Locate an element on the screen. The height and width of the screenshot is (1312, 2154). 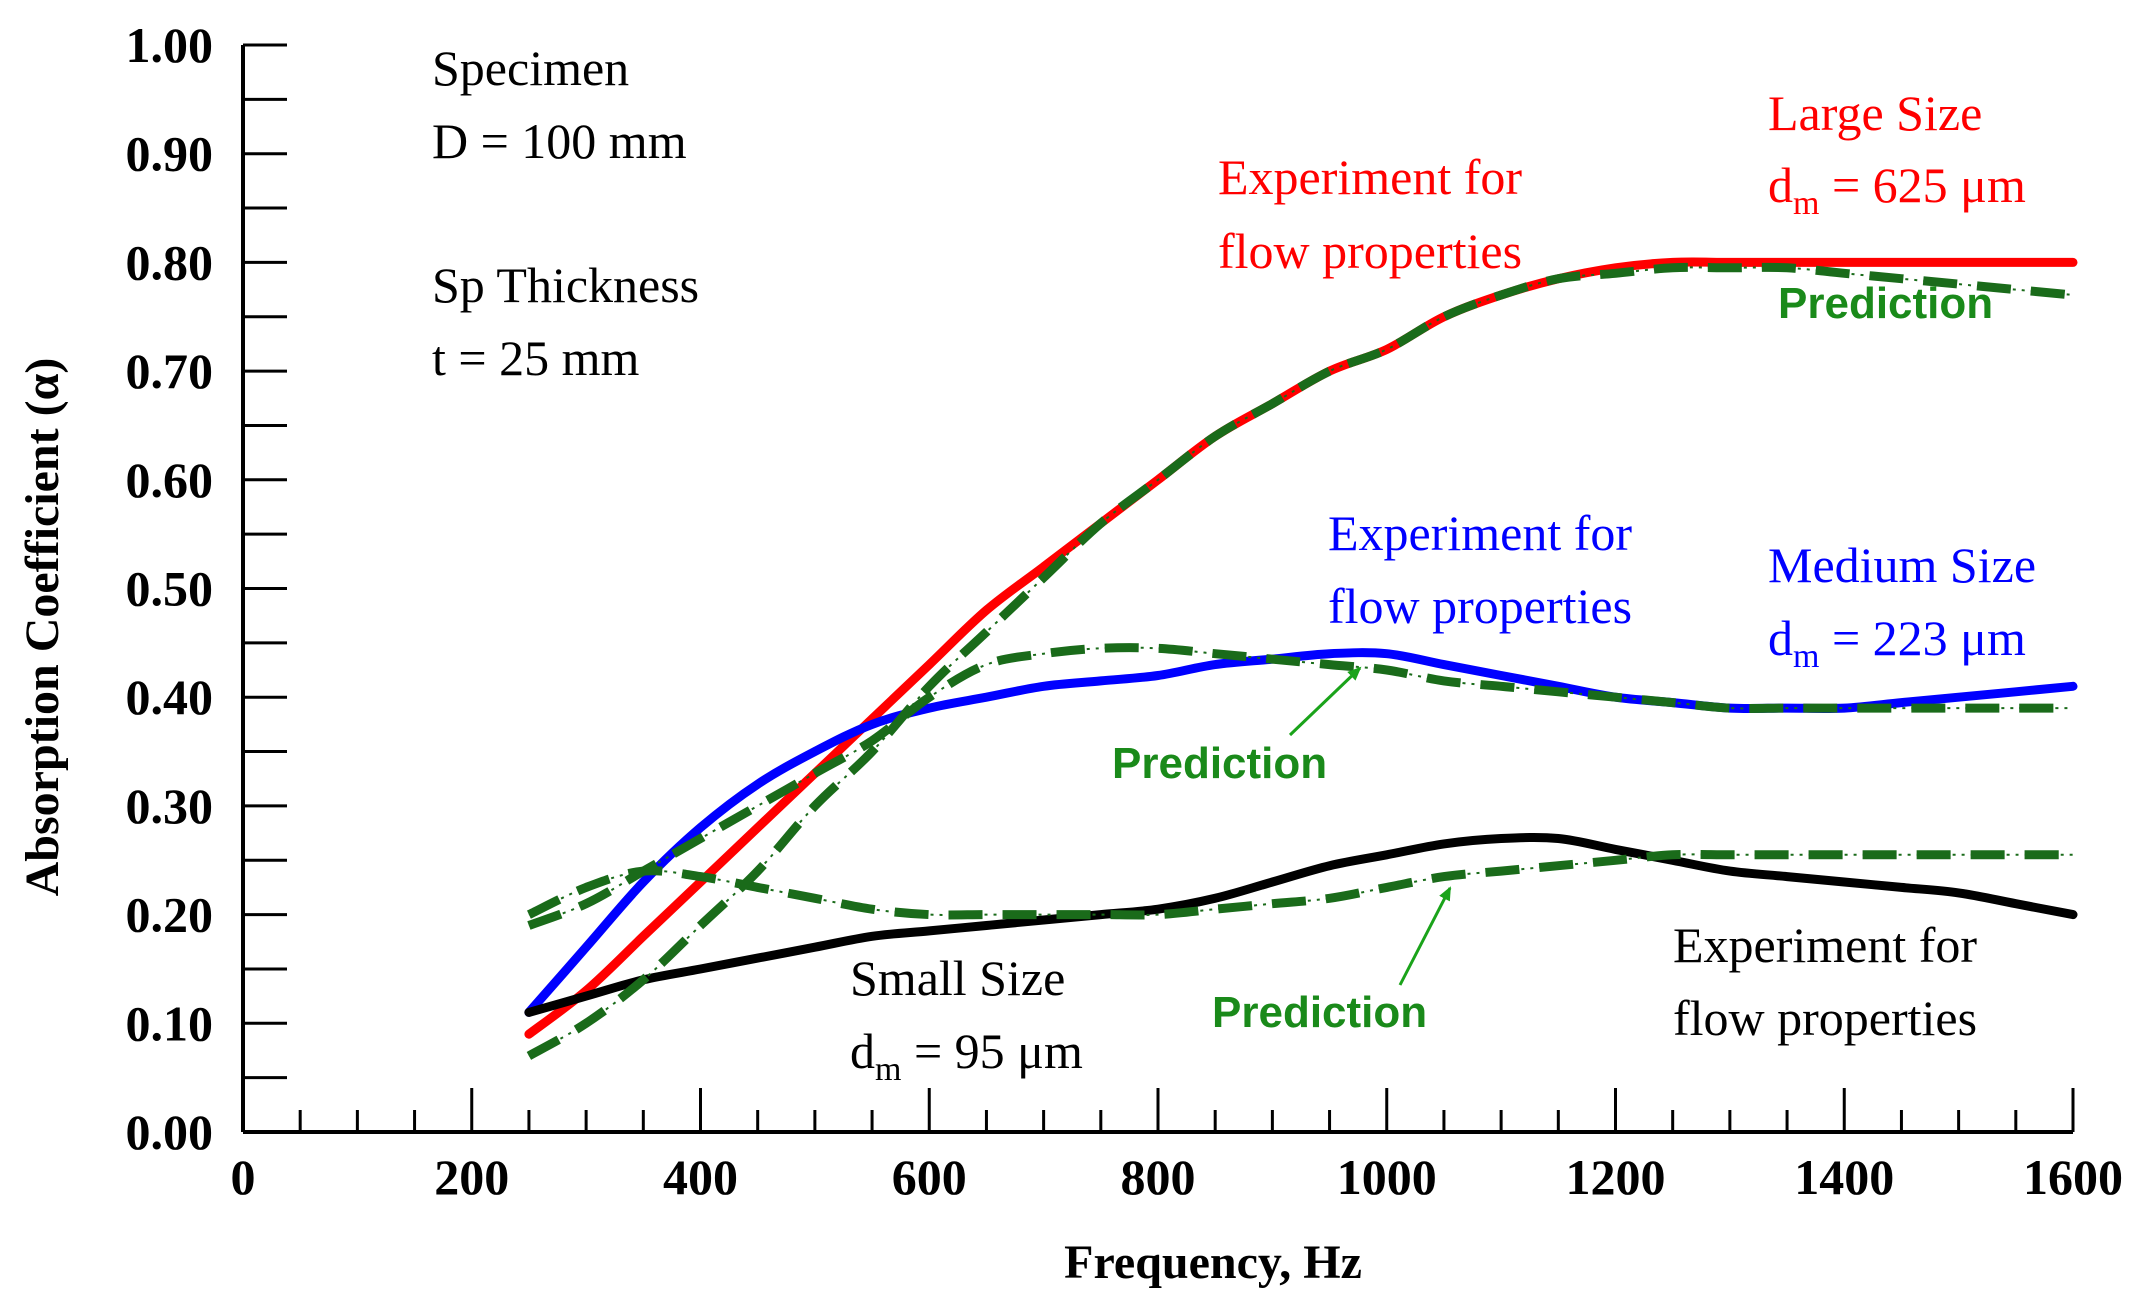
large-dm-prefix: d is located at coordinates (1780, 185).